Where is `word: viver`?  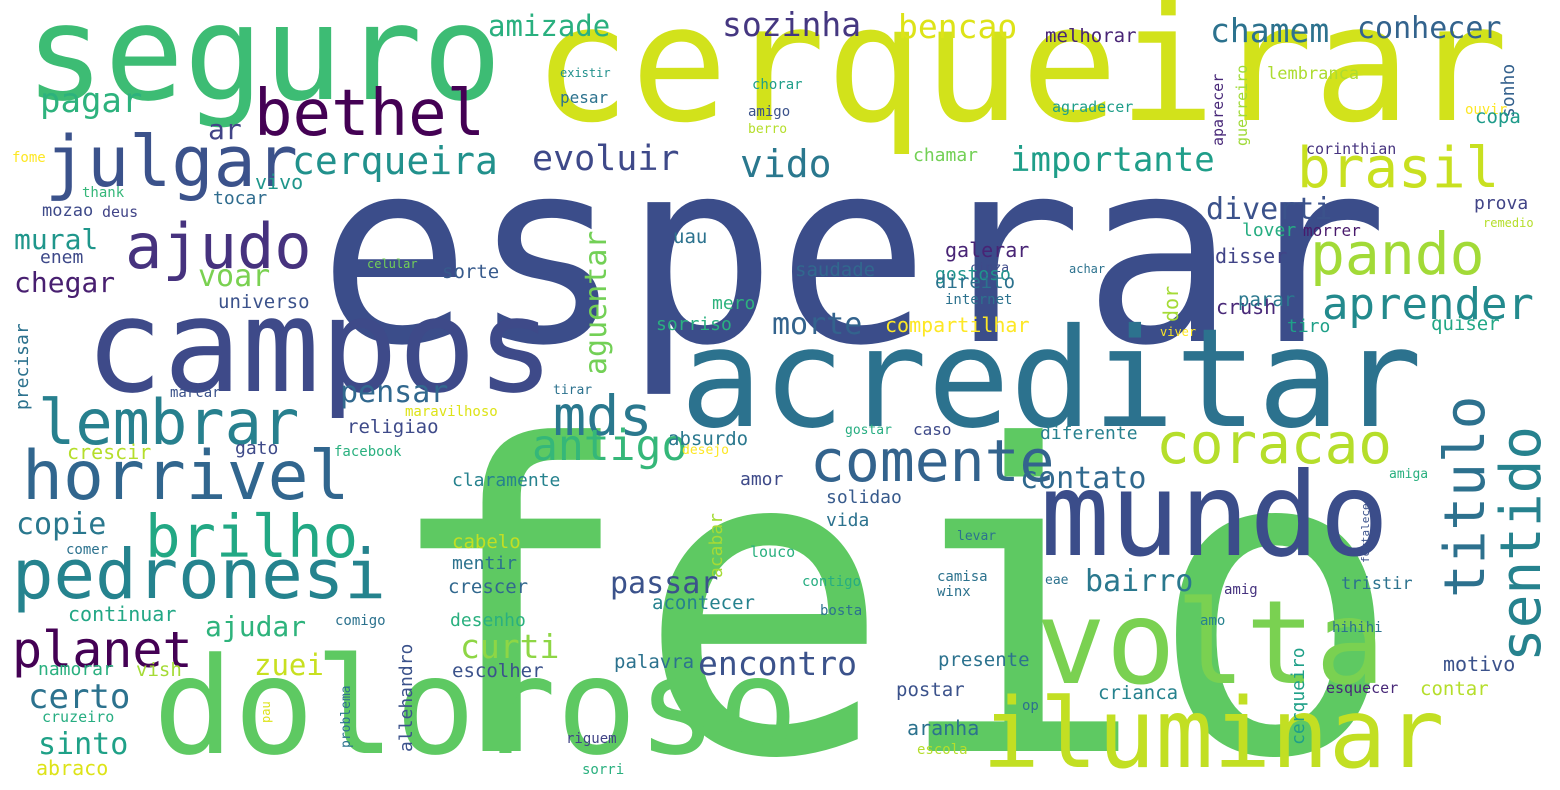 word: viver is located at coordinates (1178, 332).